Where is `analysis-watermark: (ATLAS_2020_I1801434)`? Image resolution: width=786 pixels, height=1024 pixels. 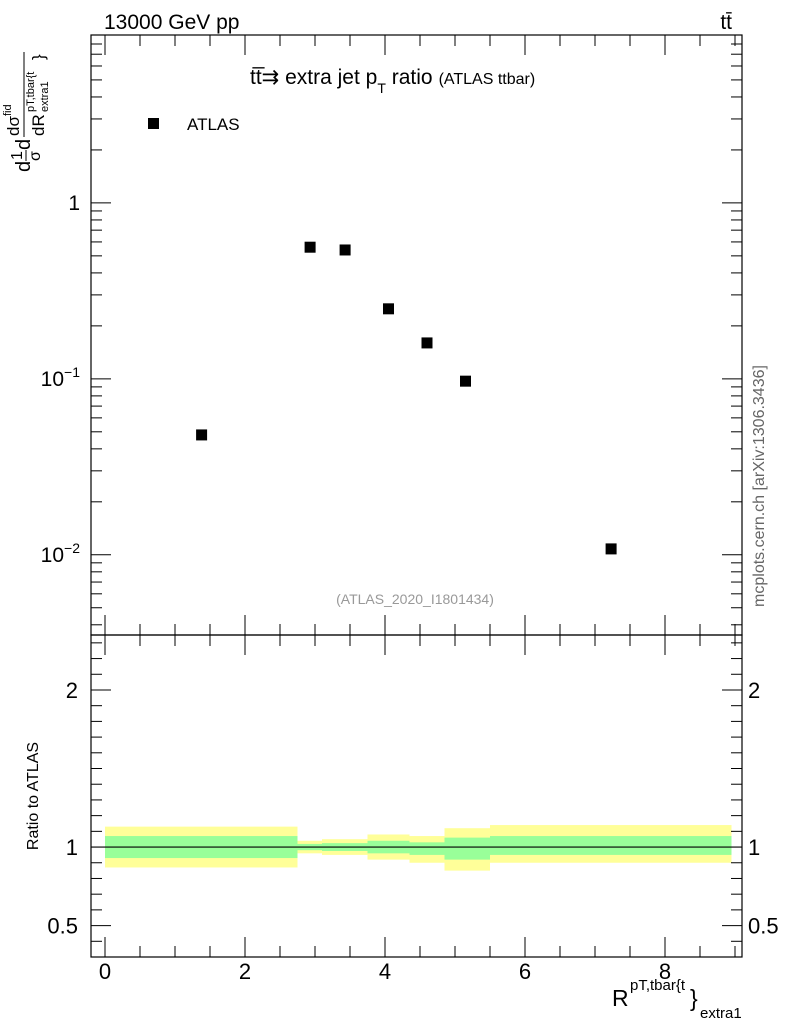 analysis-watermark: (ATLAS_2020_I1801434) is located at coordinates (415, 599).